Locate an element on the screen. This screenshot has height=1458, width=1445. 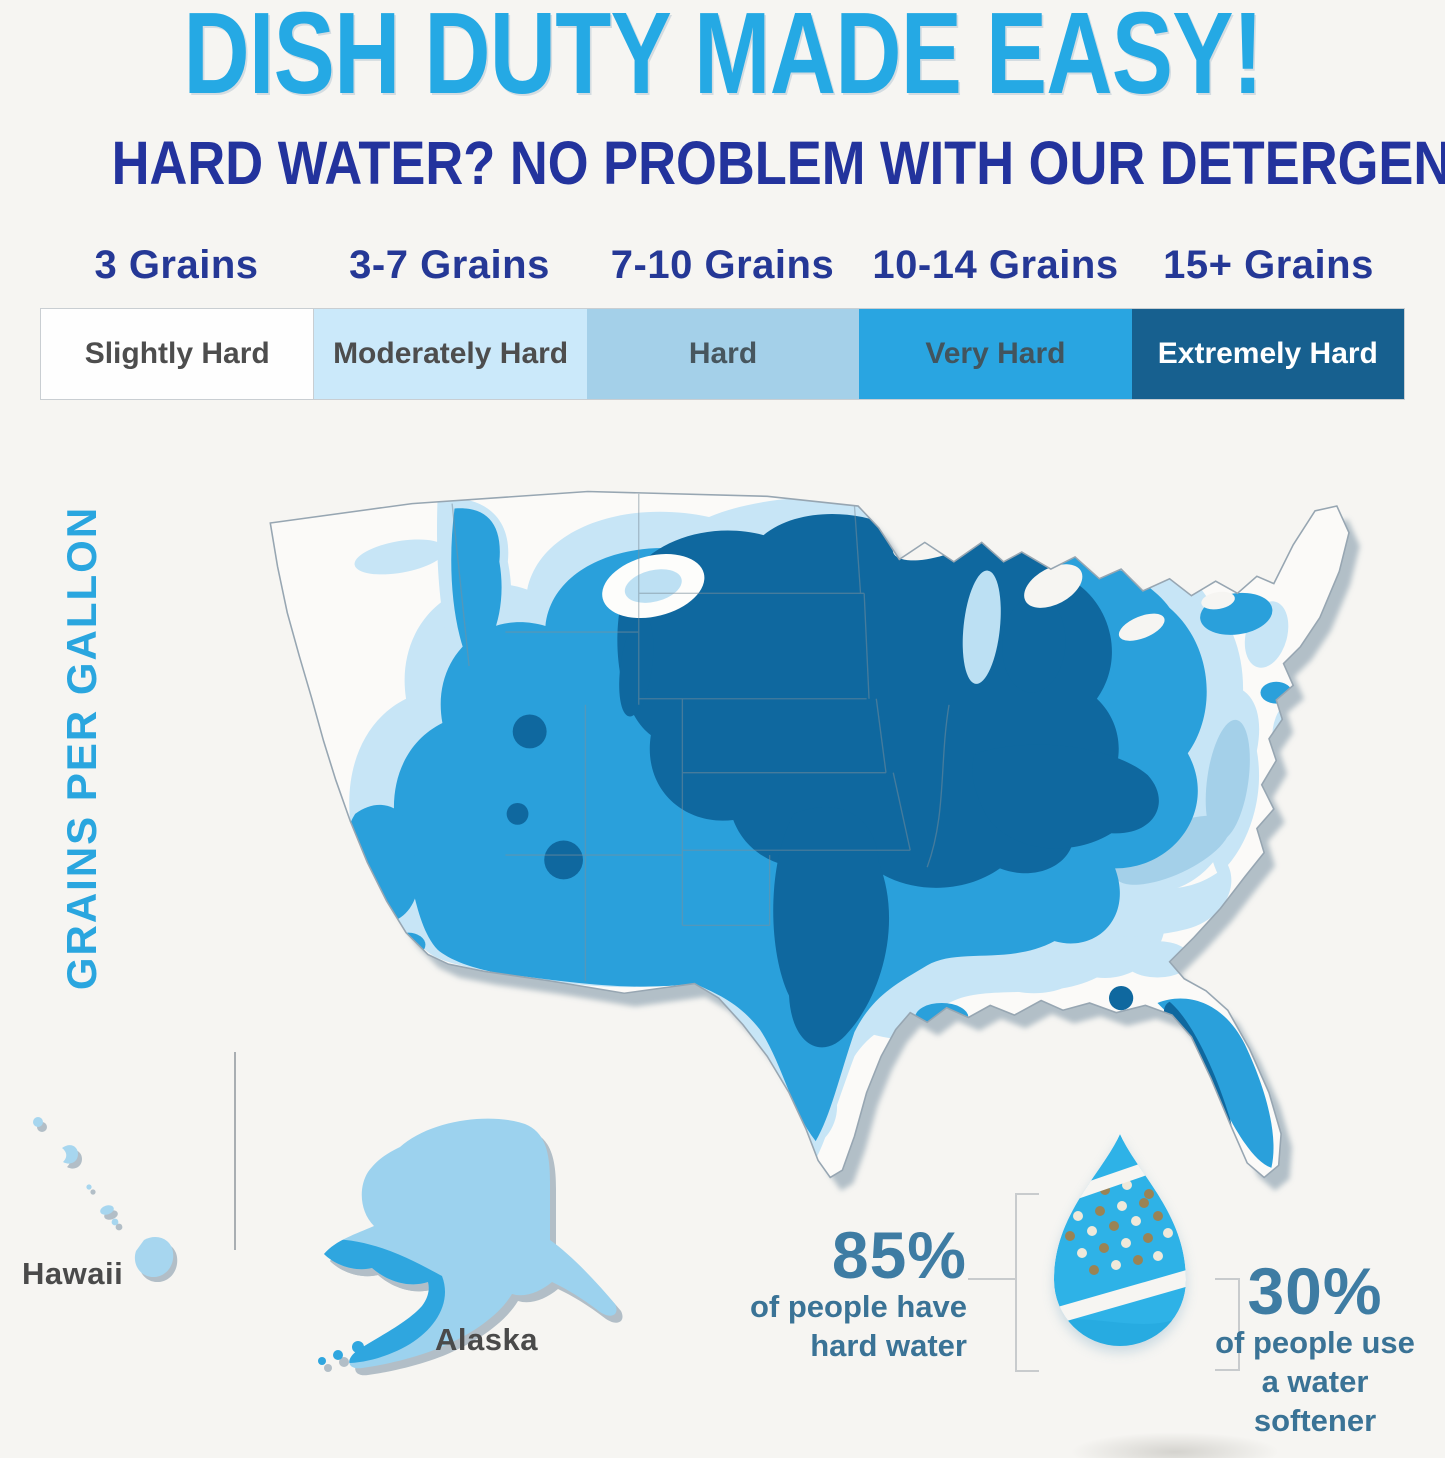
grain-label-4: 10-14 Grains is located at coordinates (995, 265).